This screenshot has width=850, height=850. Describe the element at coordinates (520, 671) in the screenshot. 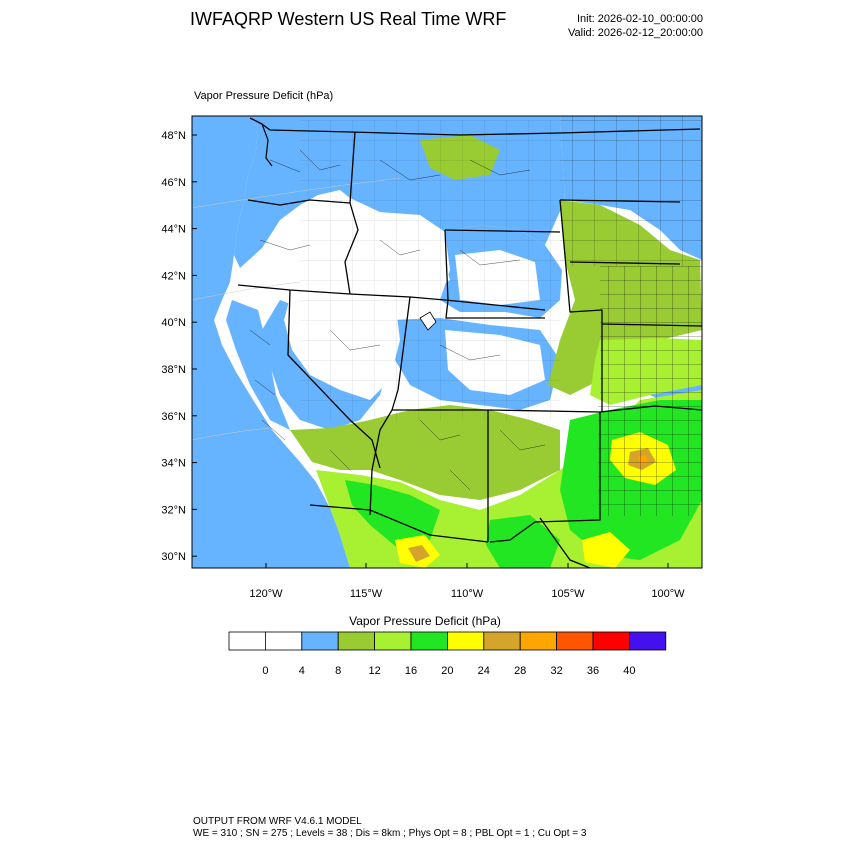

I see `colorbar-label: 28` at that location.